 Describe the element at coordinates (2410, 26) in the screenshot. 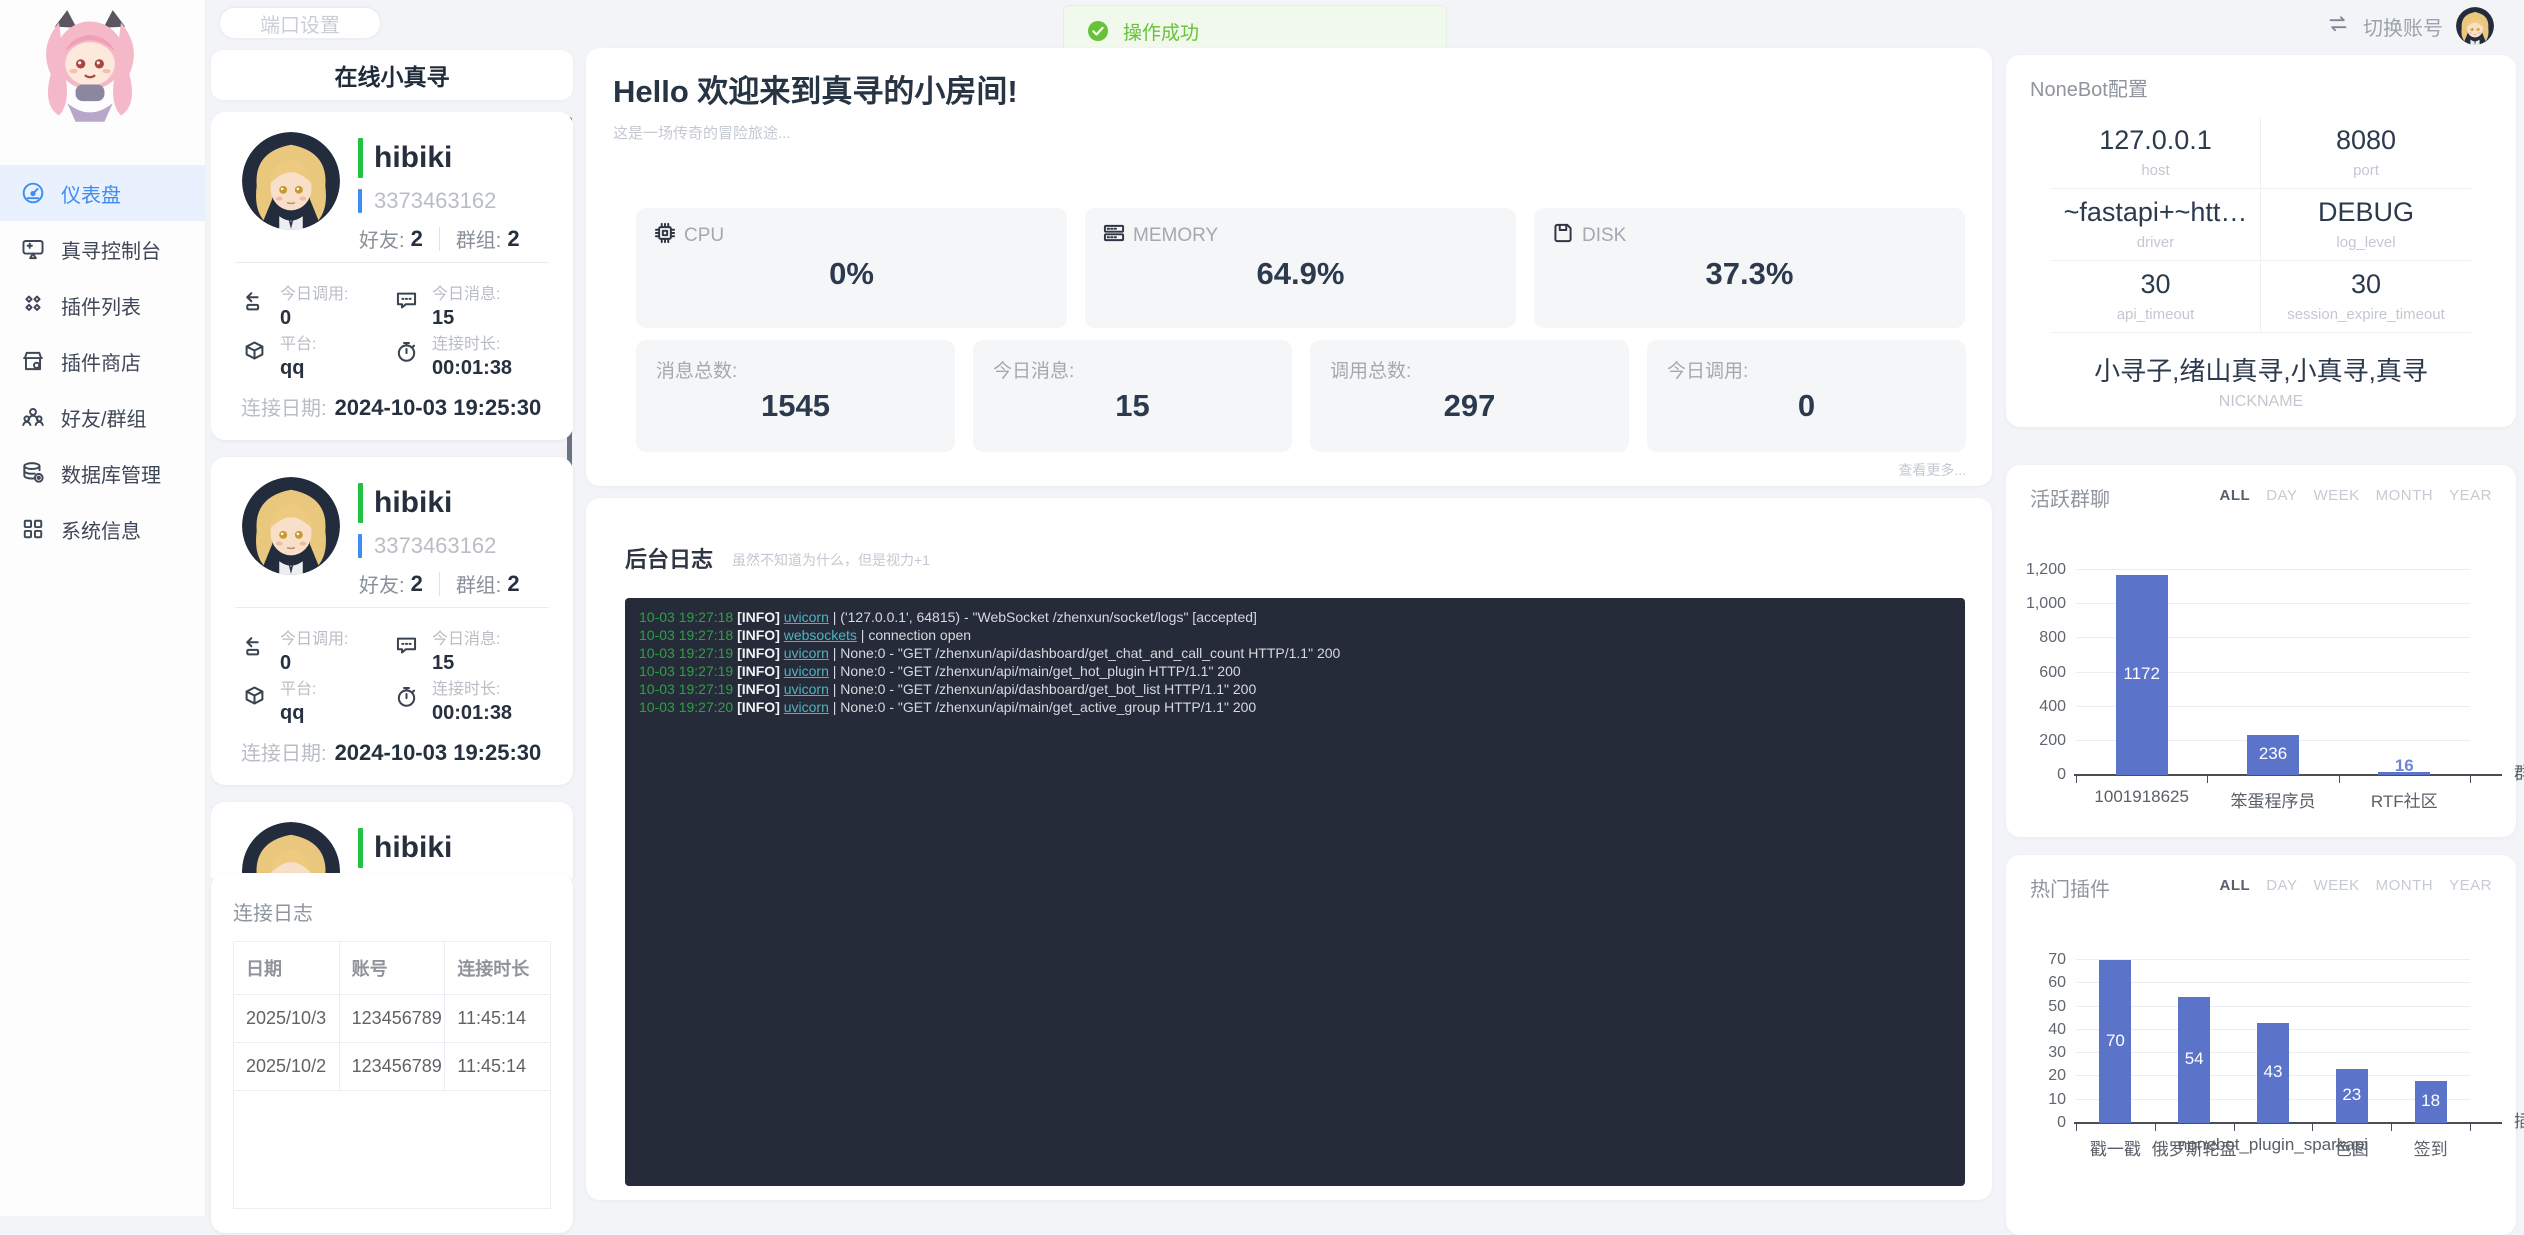

I see `switch-account-button: 切换账号` at that location.